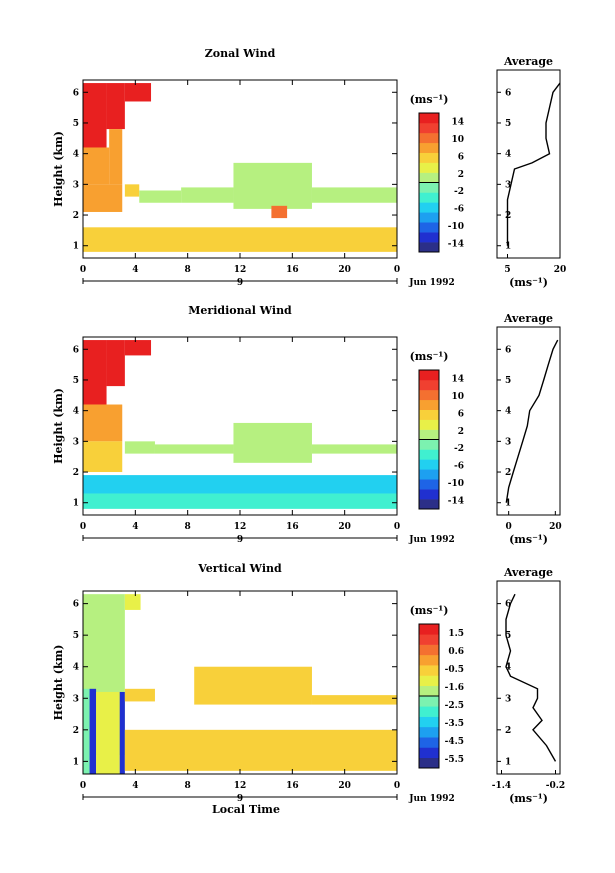  What do you see at coordinates (135, 786) in the screenshot?
I see `x-tick-label: 4` at bounding box center [135, 786].